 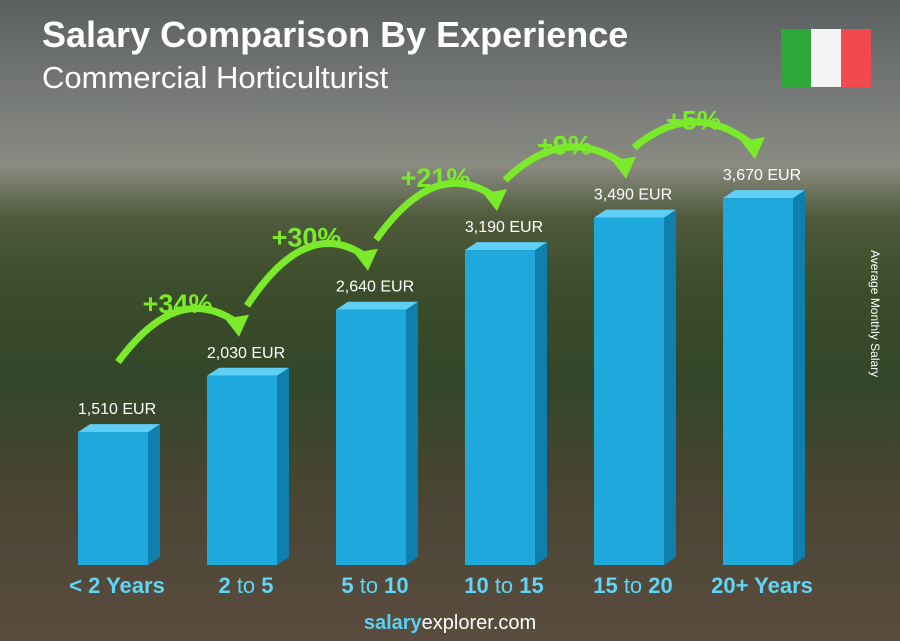 I want to click on increase-arrow: +21%, so click(x=440, y=202).